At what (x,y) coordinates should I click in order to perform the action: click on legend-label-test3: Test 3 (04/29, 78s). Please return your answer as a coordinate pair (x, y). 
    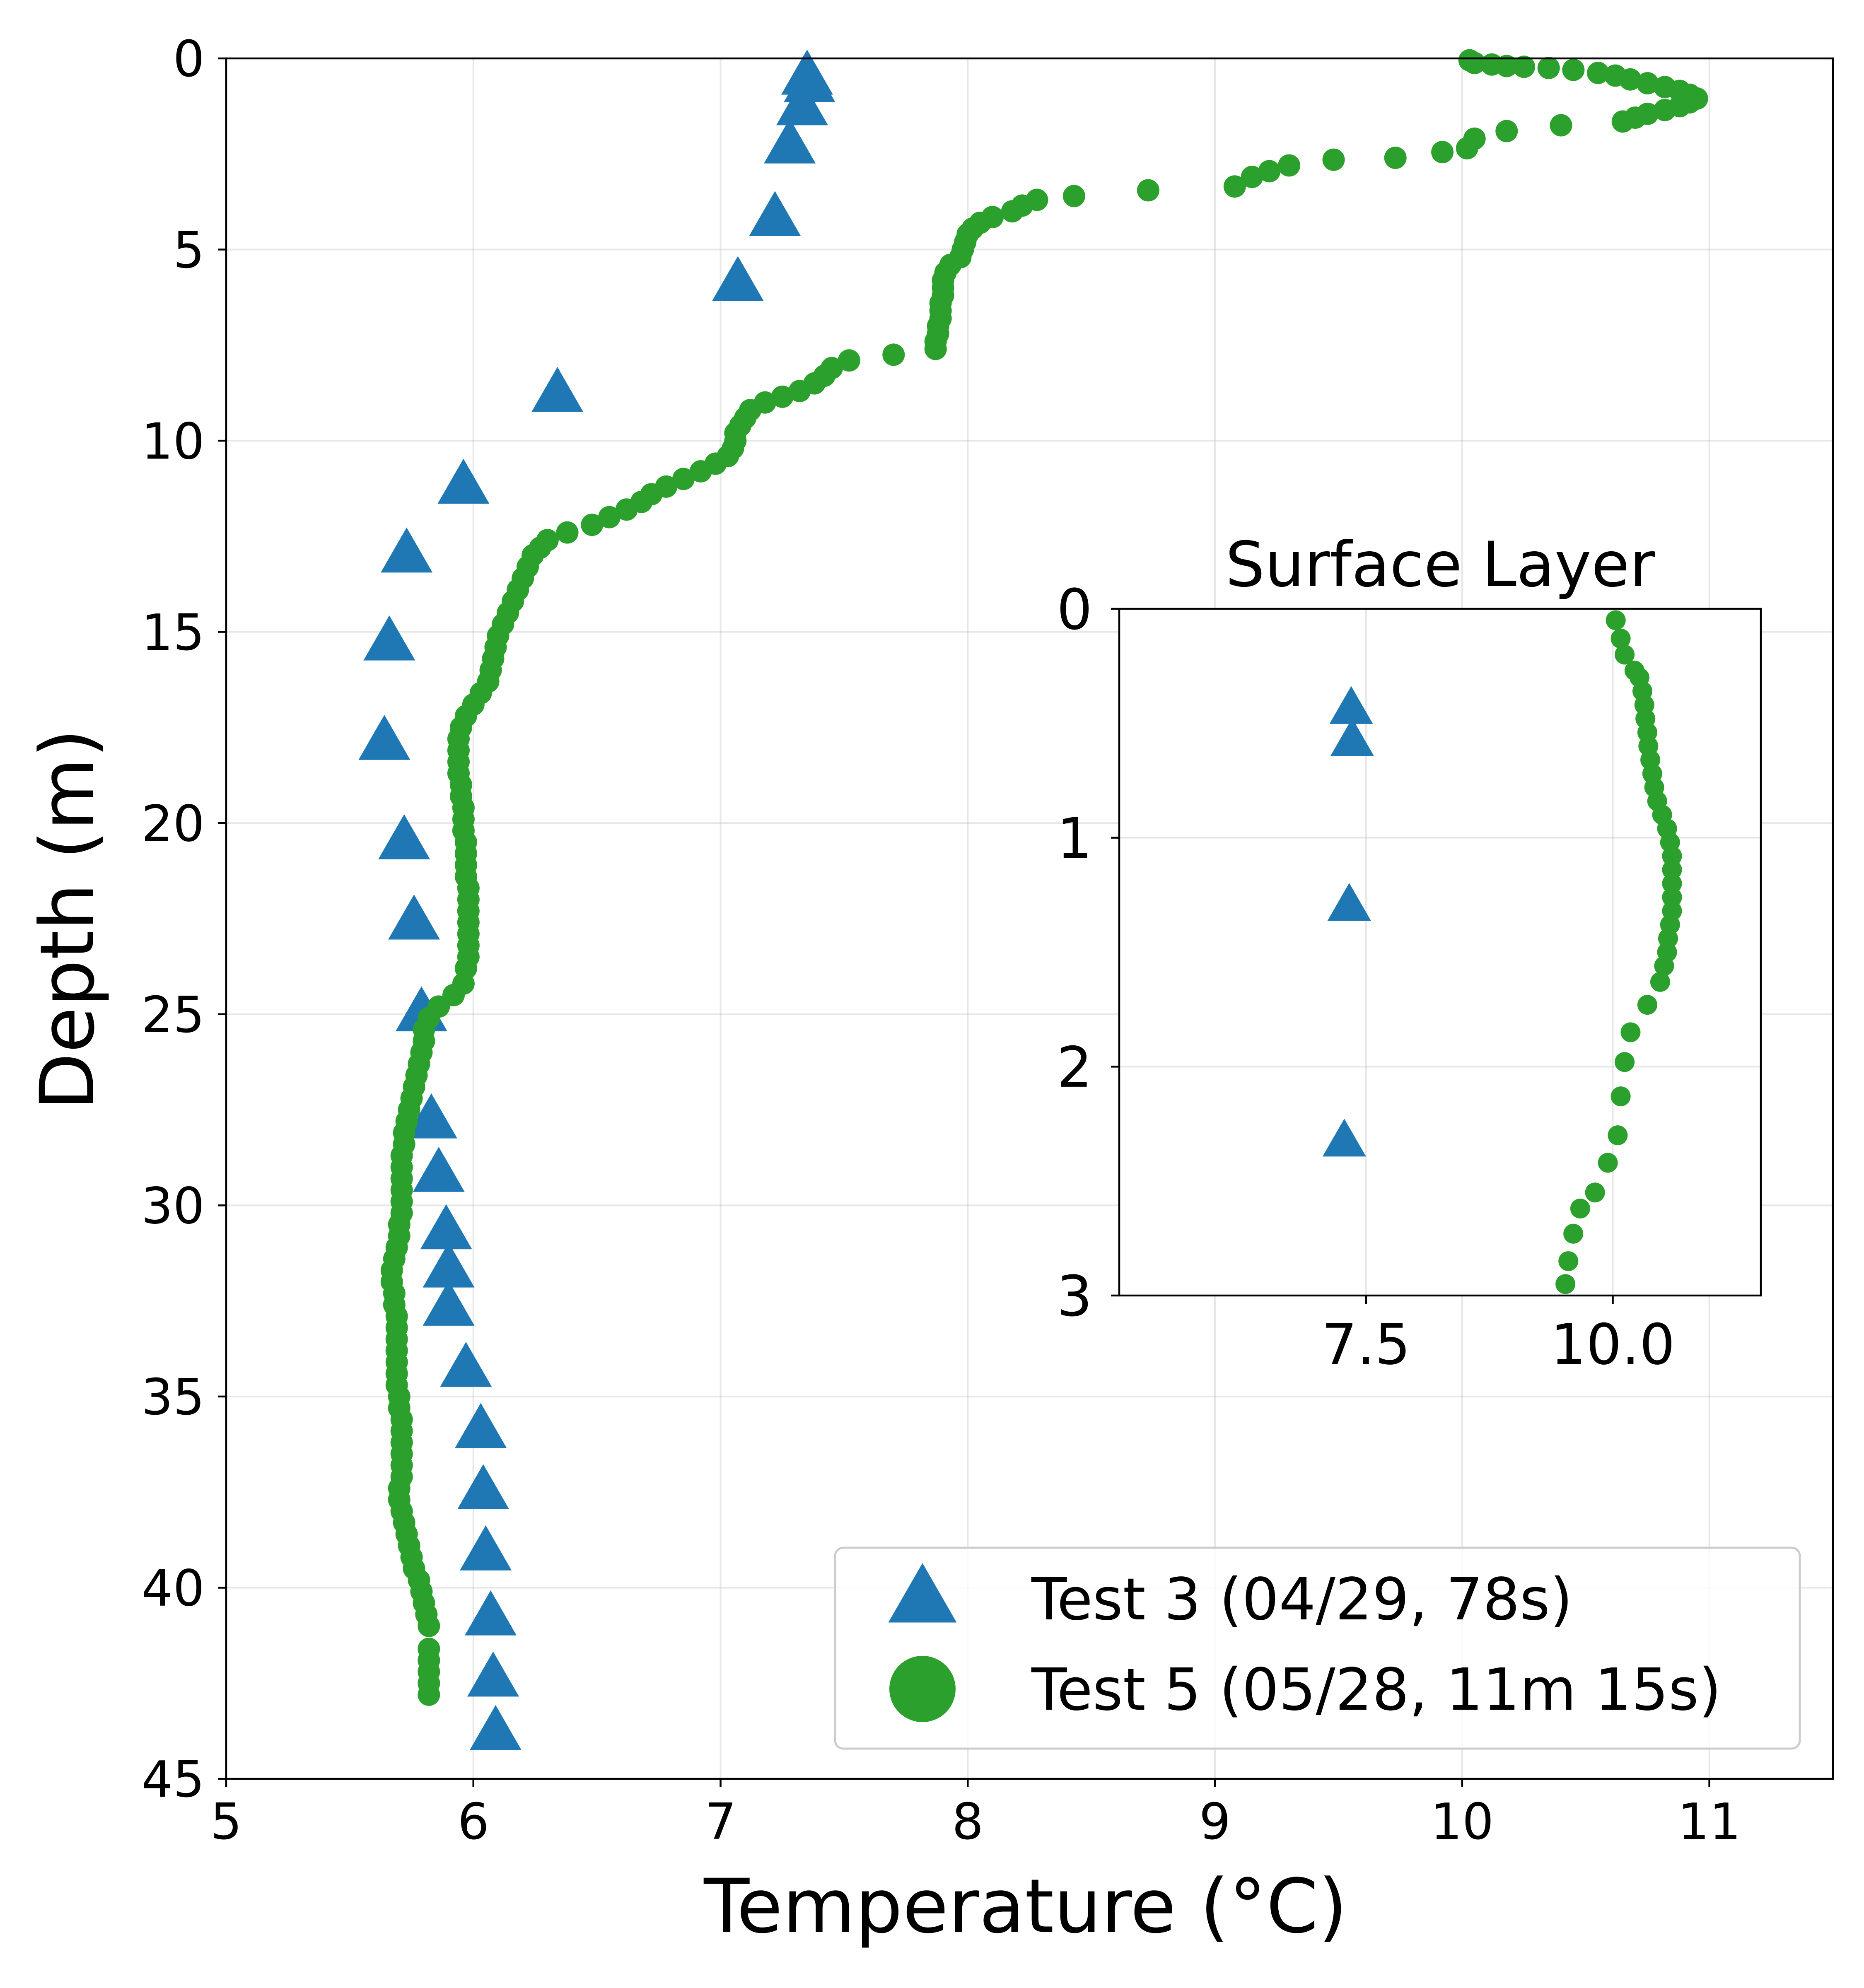
    Looking at the image, I should click on (1302, 1599).